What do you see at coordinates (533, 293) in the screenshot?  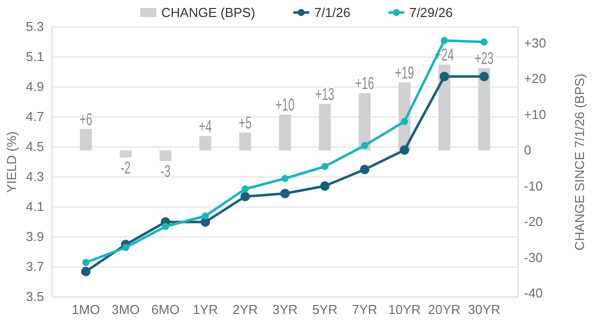 I see `y2-tick-label: -40` at bounding box center [533, 293].